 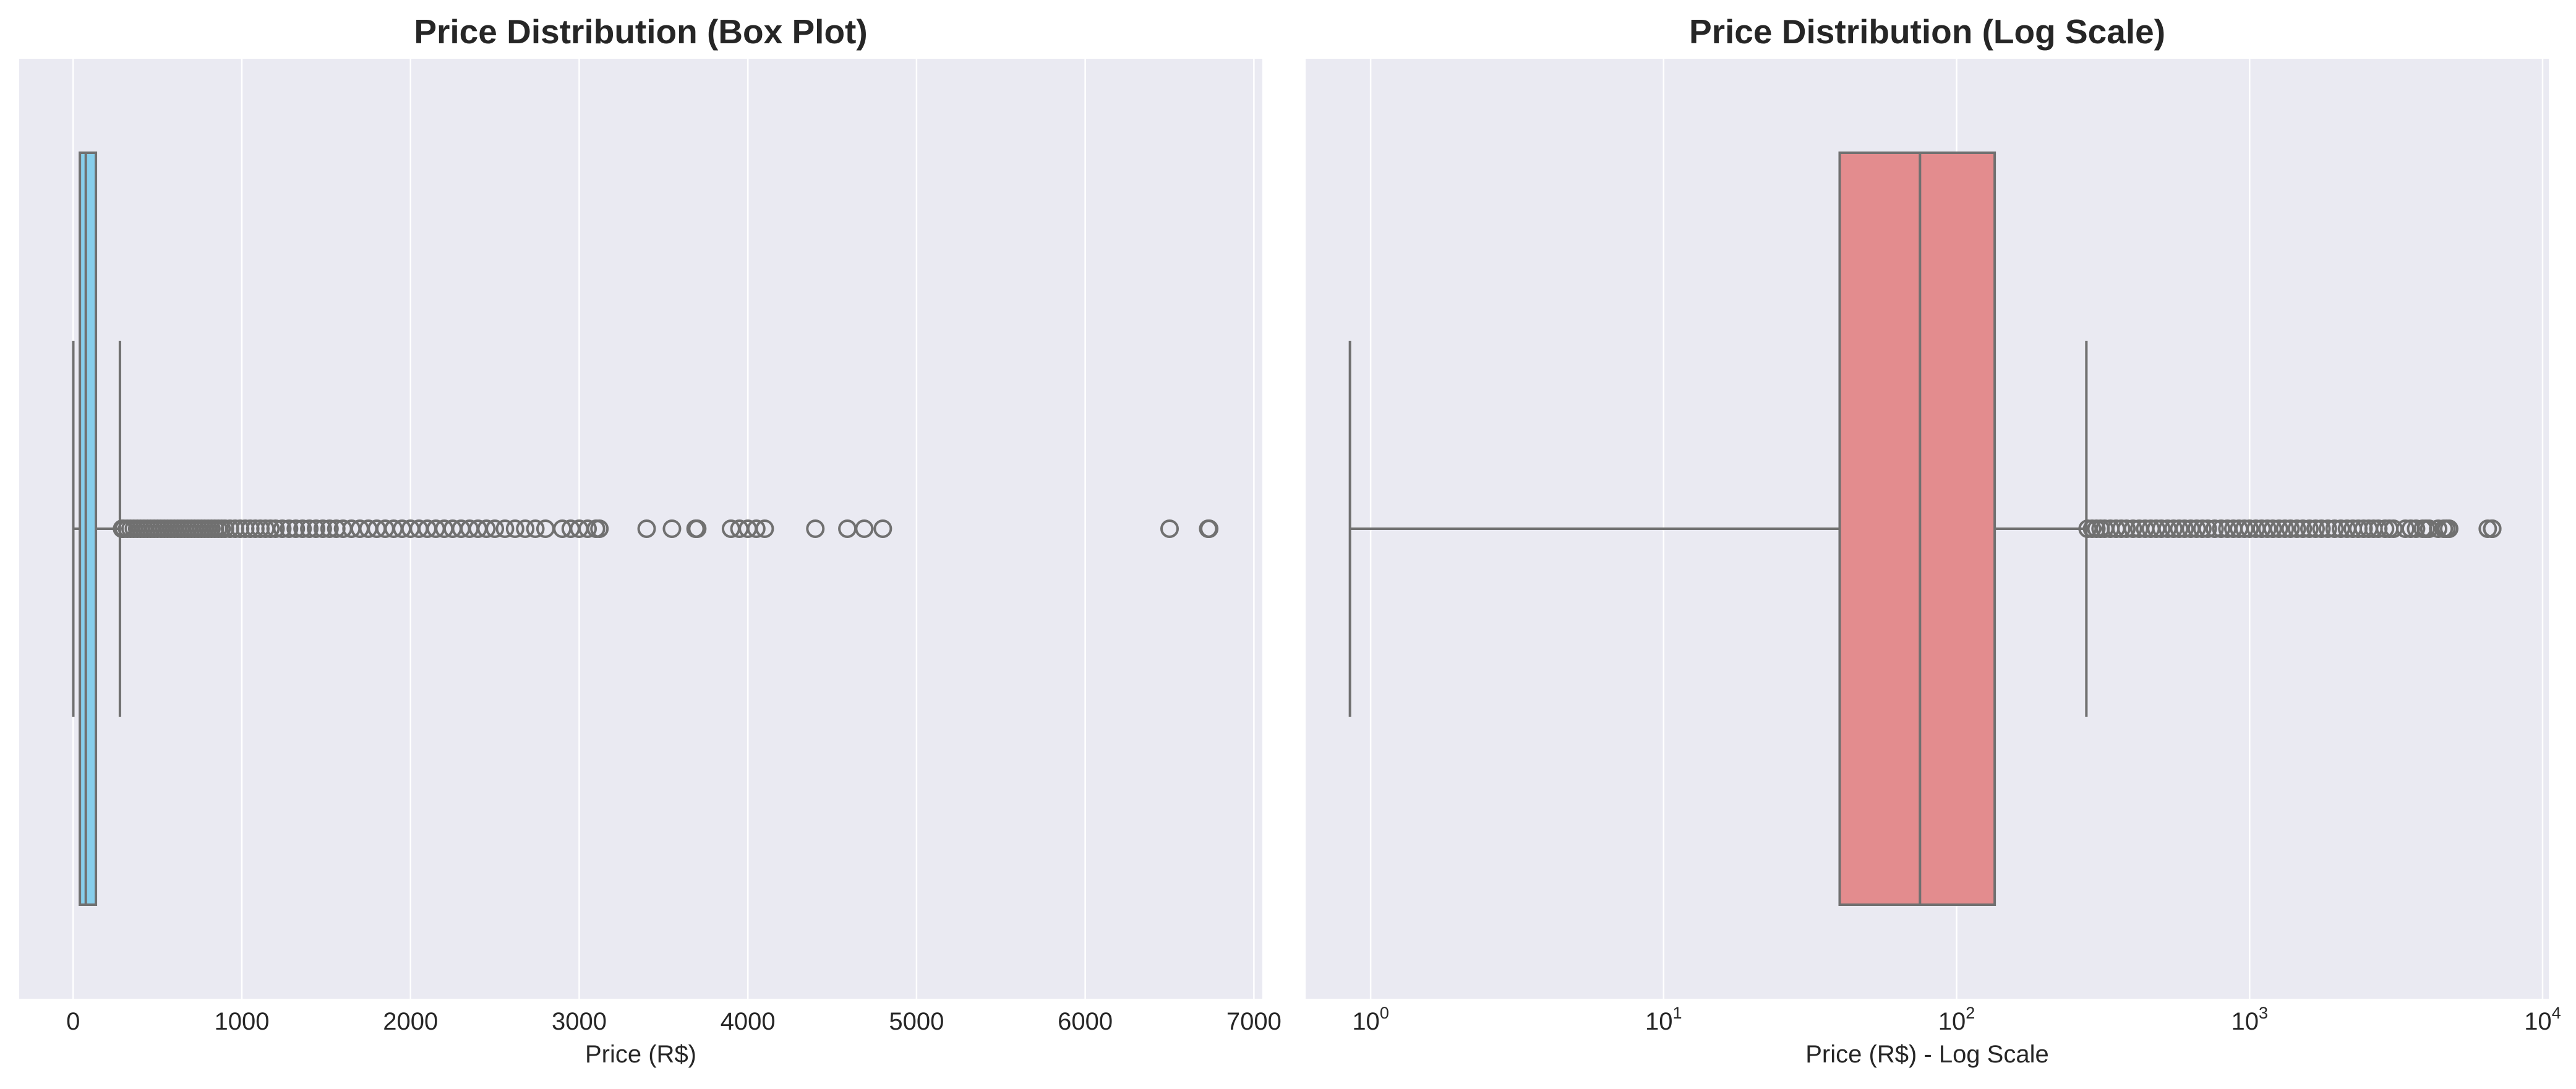 I want to click on x-tick-label: 10⁰, so click(x=1370, y=1019).